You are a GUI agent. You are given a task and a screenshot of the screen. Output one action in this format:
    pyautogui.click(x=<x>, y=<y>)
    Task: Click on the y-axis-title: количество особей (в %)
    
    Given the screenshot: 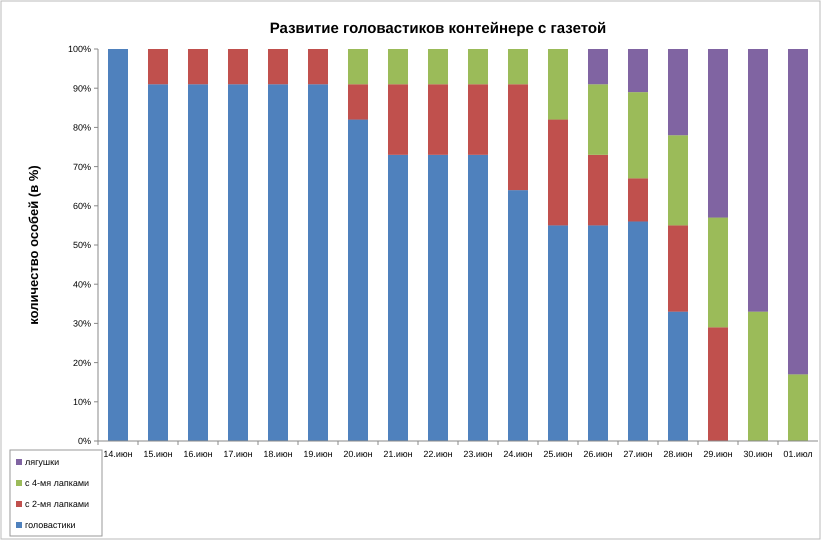 What is the action you would take?
    pyautogui.click(x=33, y=245)
    